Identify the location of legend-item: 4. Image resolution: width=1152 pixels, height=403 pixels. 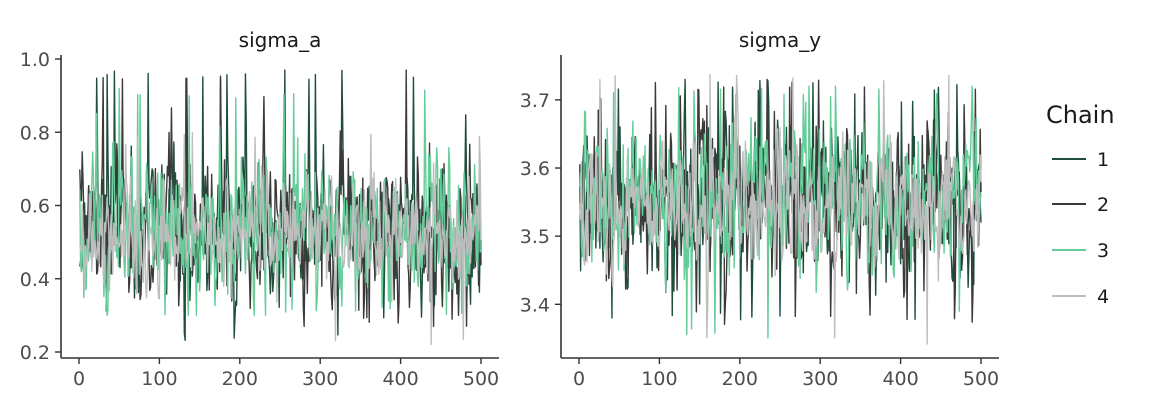
(1080, 297).